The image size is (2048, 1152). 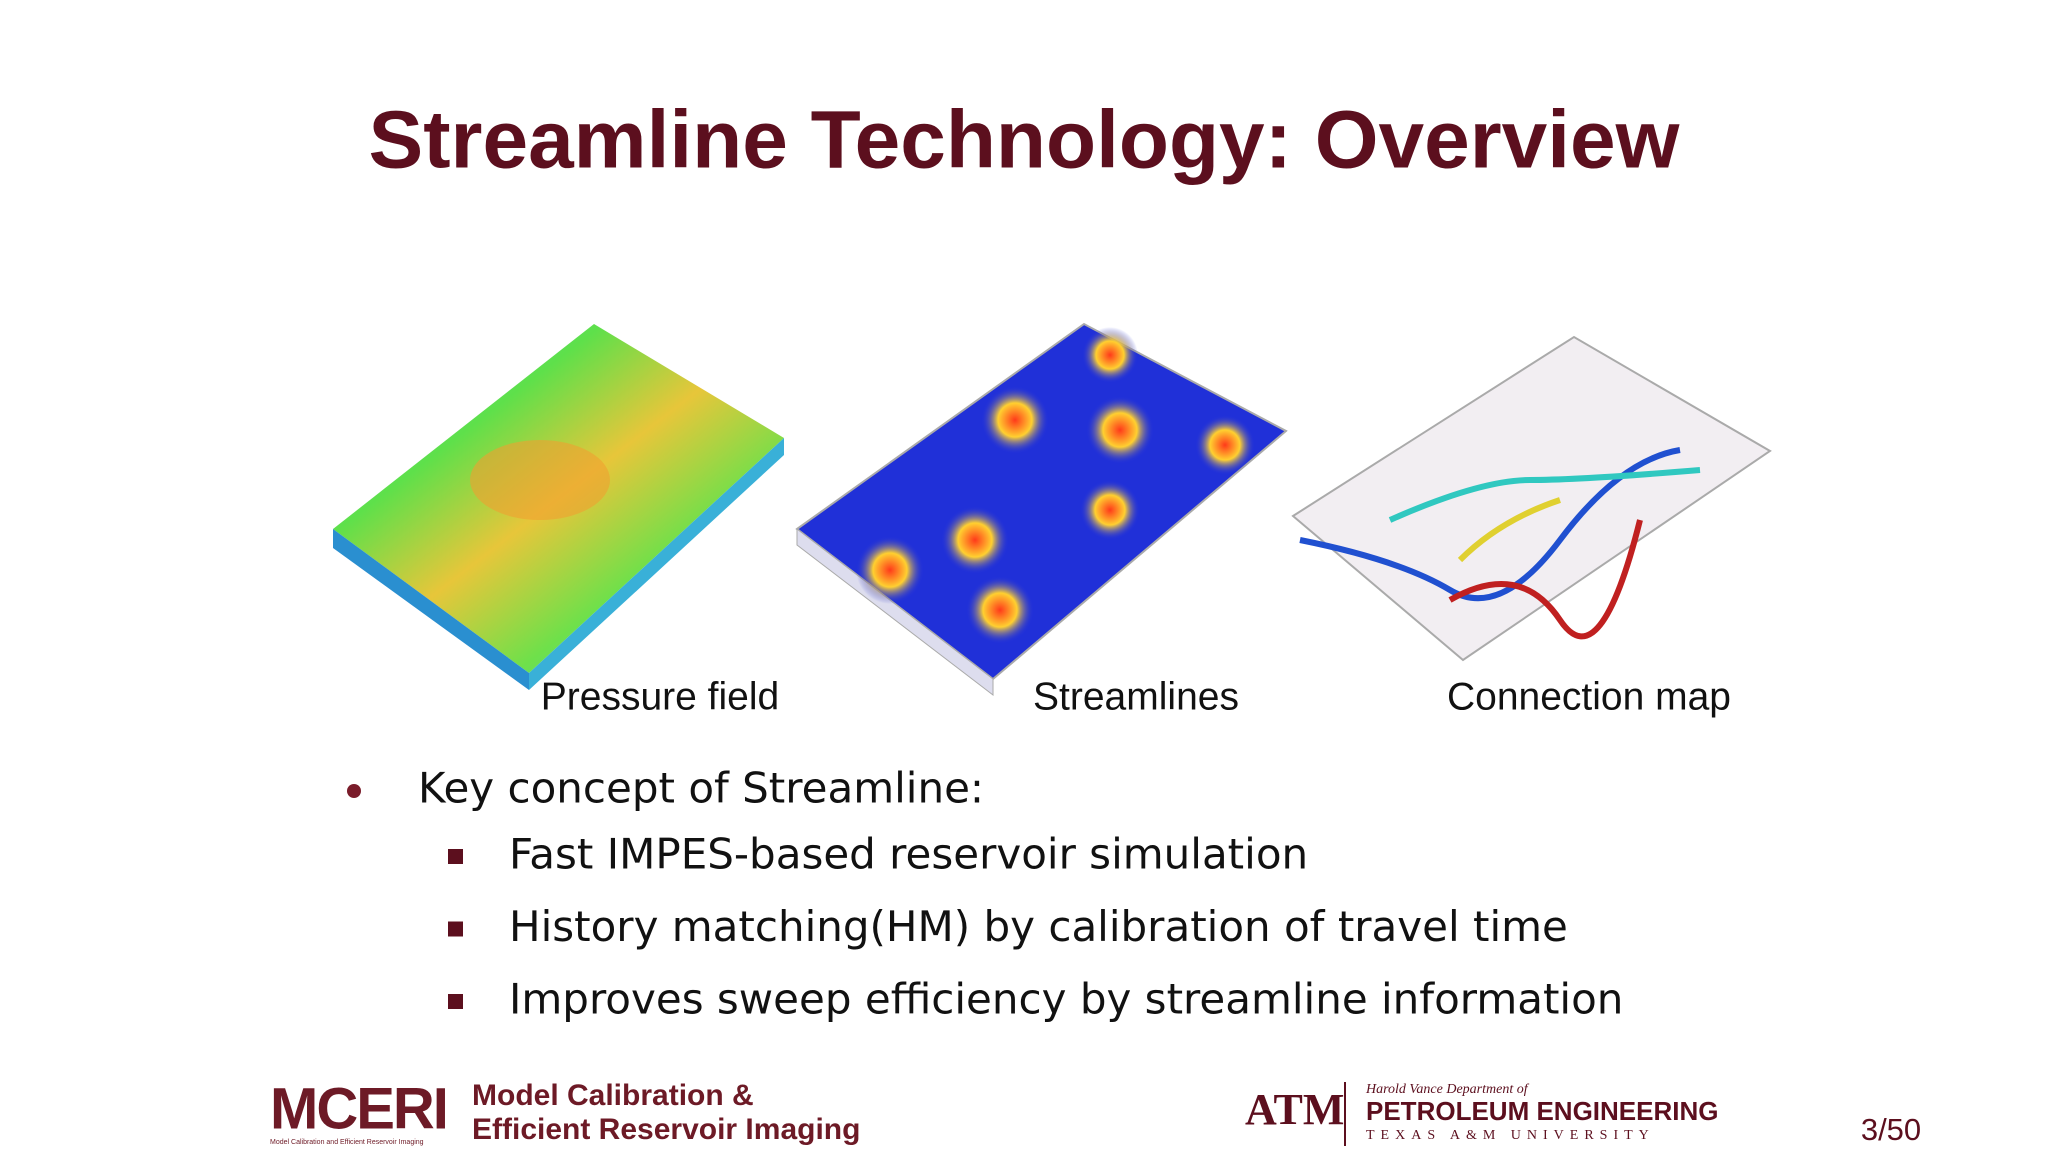 What do you see at coordinates (660, 696) in the screenshot?
I see `caption: Pressure field` at bounding box center [660, 696].